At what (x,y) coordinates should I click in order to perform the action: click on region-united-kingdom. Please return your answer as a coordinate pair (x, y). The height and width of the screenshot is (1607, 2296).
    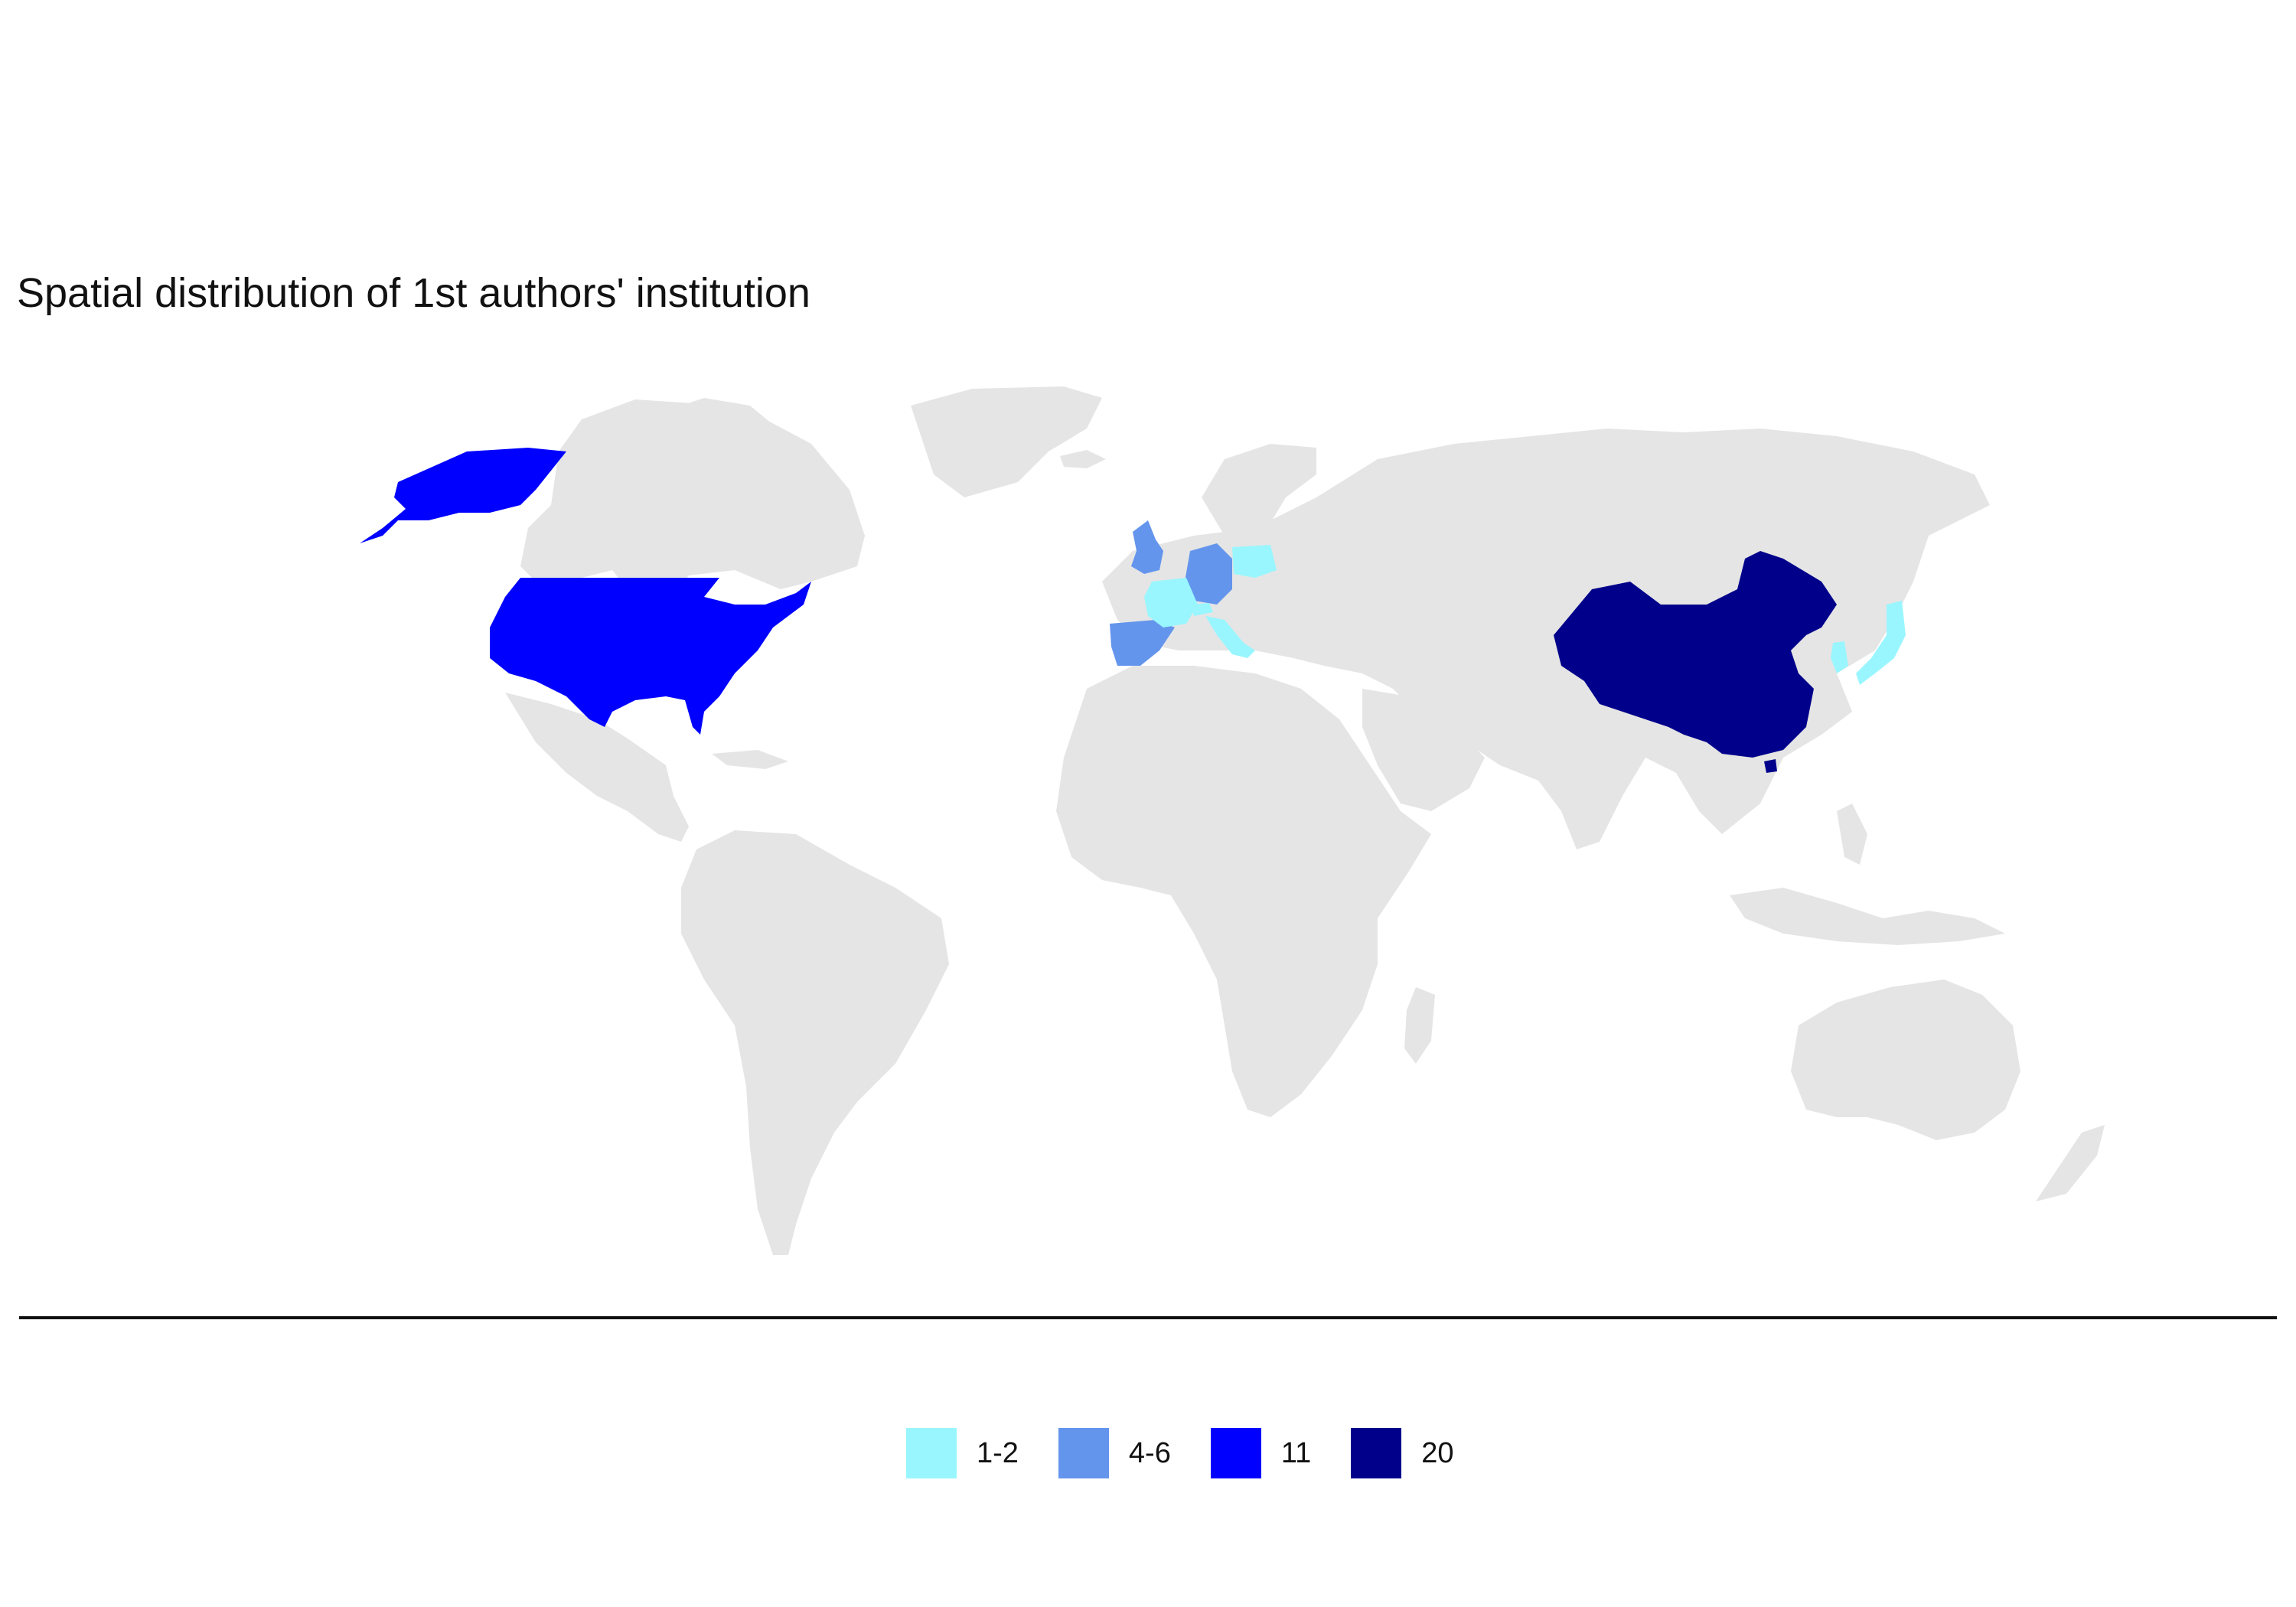
    Looking at the image, I should click on (1147, 547).